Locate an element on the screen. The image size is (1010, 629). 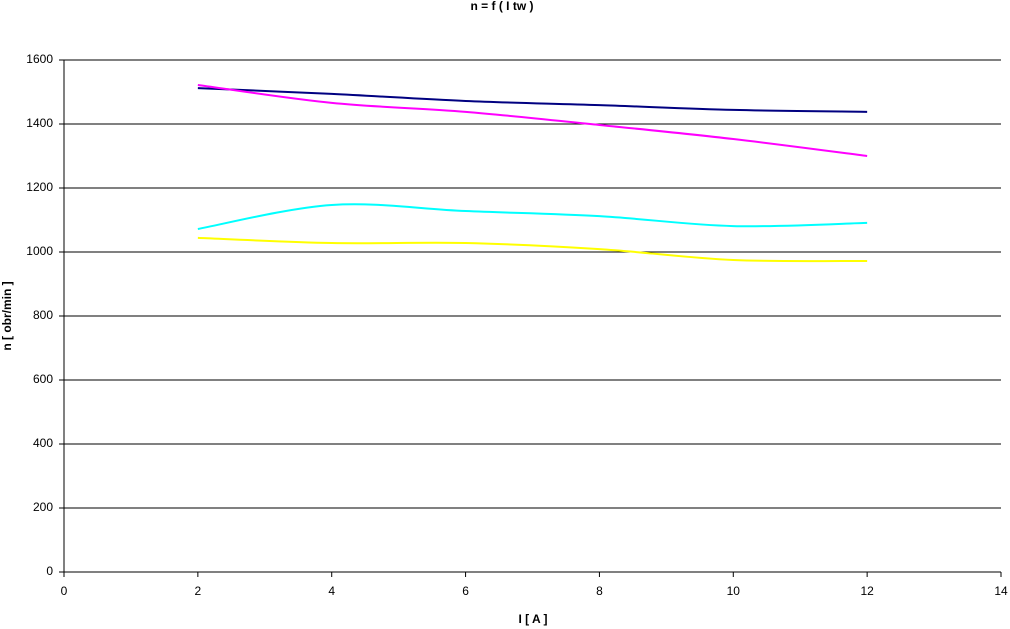
x-tick-label: 8 is located at coordinates (599, 591).